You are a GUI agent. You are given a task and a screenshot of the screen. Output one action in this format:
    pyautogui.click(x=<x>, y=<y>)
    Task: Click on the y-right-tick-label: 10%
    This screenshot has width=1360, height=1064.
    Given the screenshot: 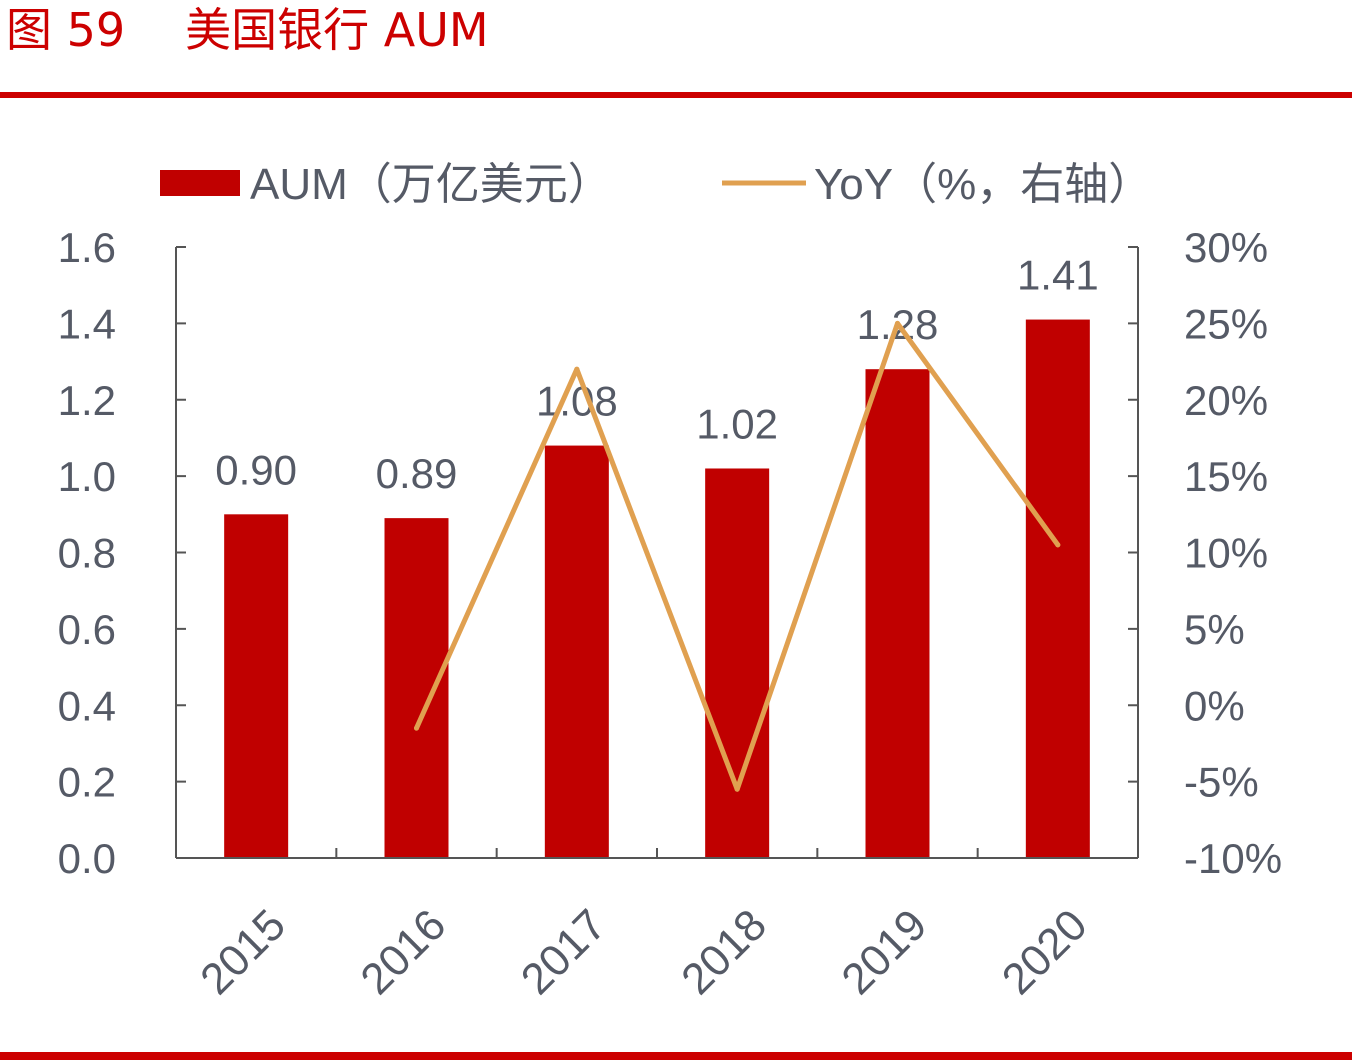 What is the action you would take?
    pyautogui.click(x=1226, y=553)
    